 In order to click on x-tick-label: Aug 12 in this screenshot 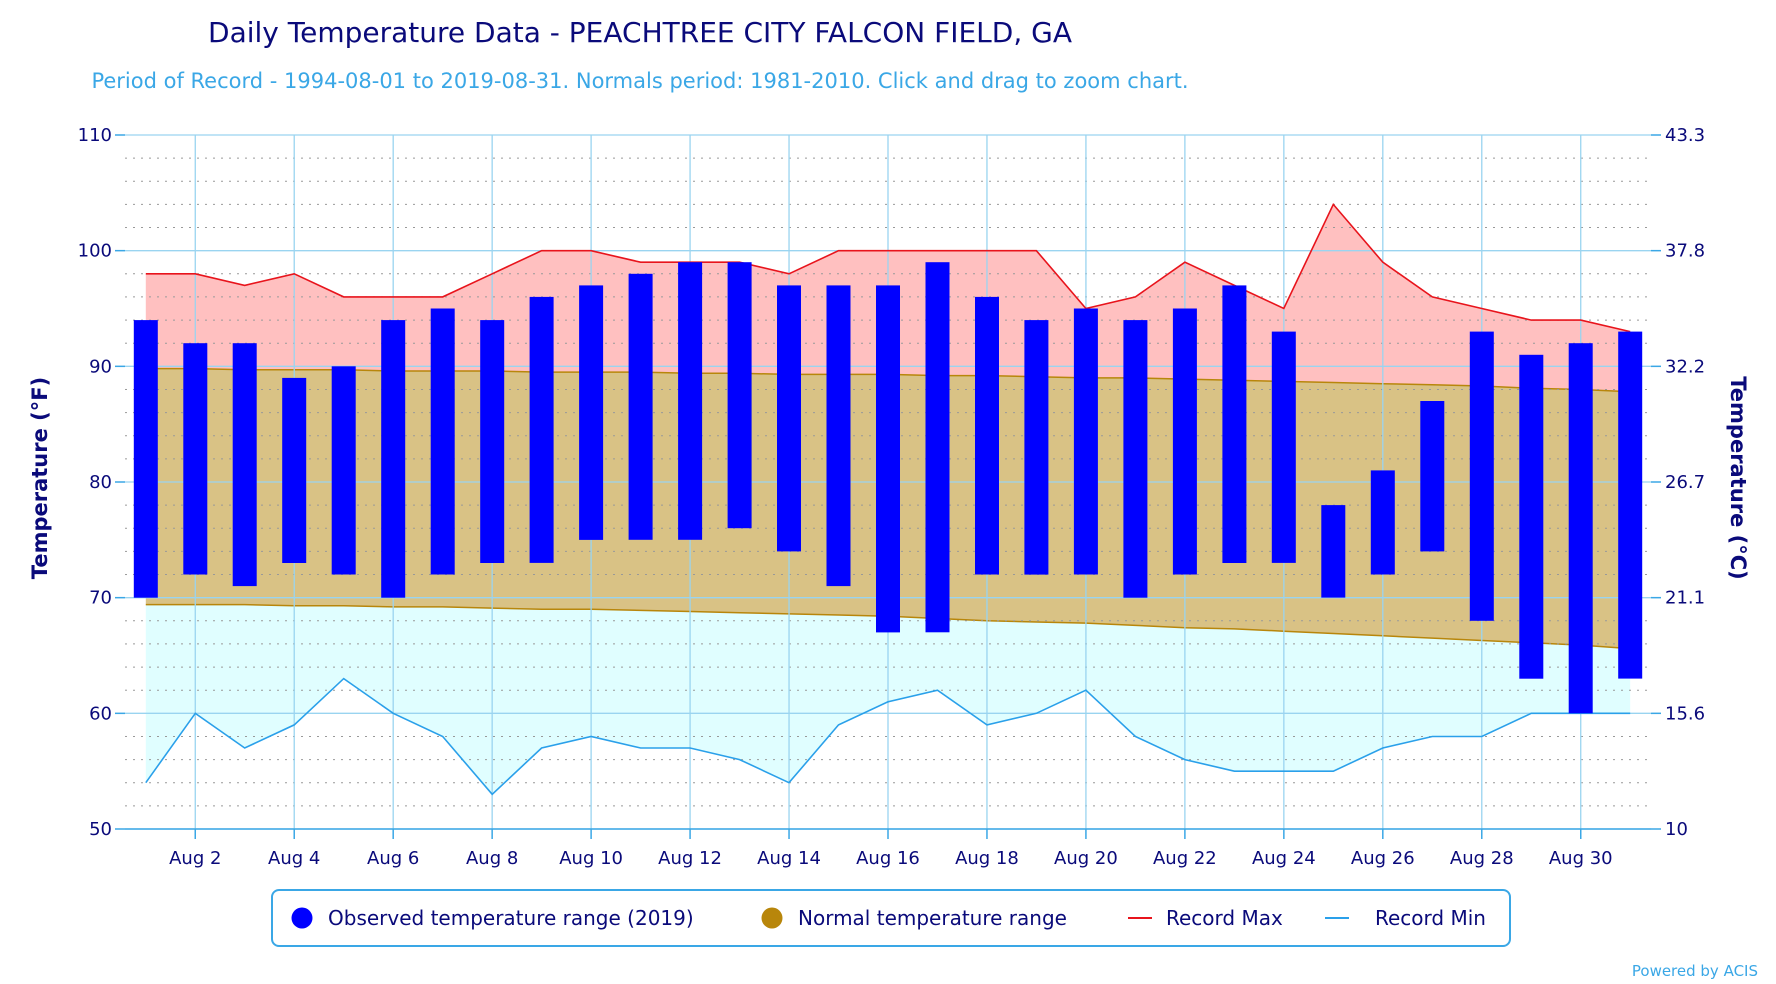, I will do `click(690, 858)`.